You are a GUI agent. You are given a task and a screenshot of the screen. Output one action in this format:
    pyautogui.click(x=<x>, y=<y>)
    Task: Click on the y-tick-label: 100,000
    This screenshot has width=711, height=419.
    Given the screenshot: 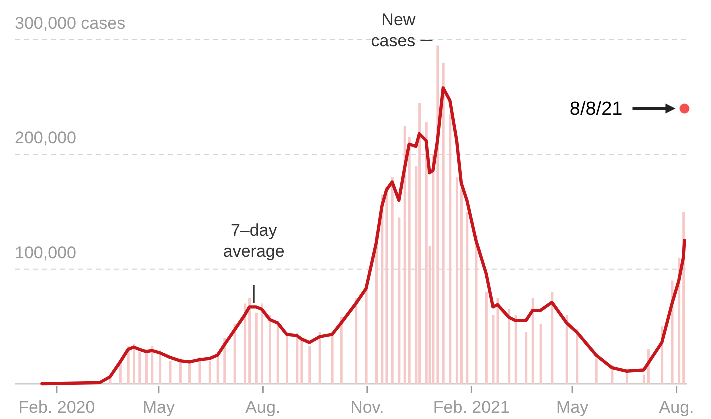 What is the action you would take?
    pyautogui.click(x=45, y=252)
    